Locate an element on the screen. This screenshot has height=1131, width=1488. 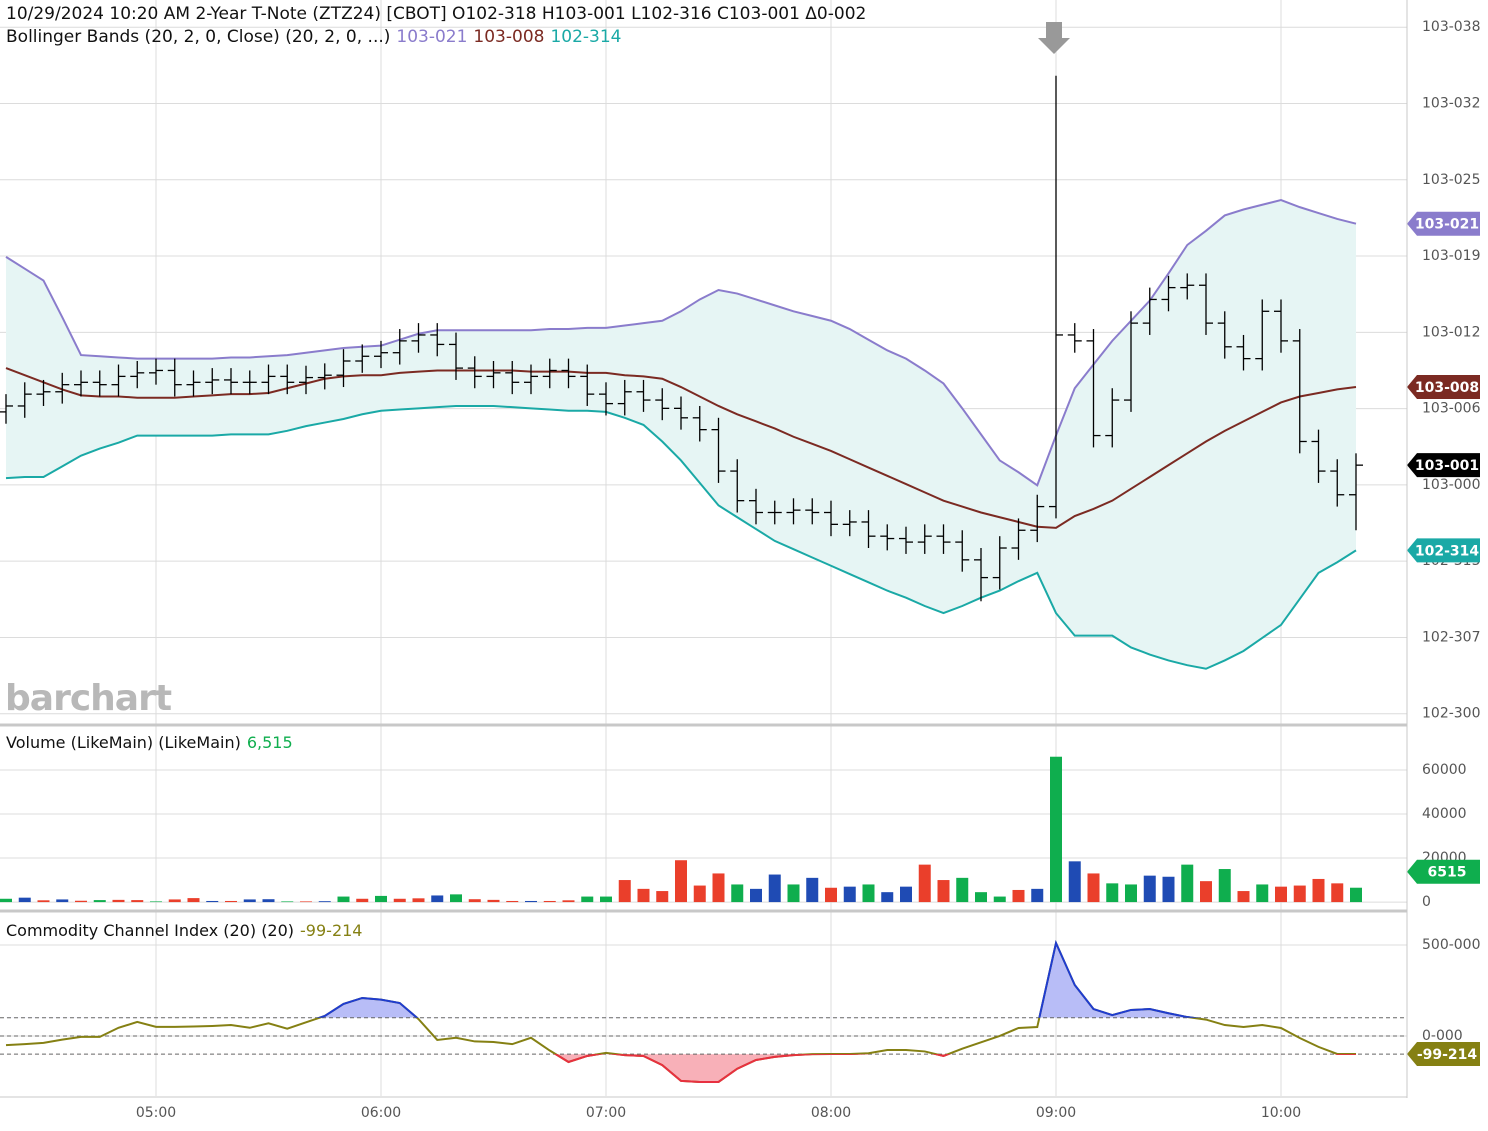
y-tick-label: 500-000 is located at coordinates (1451, 945).